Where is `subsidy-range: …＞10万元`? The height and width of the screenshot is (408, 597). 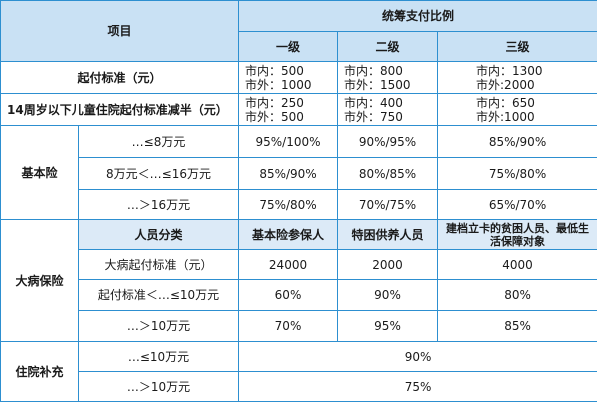 subsidy-range: …＞10万元 is located at coordinates (158, 386).